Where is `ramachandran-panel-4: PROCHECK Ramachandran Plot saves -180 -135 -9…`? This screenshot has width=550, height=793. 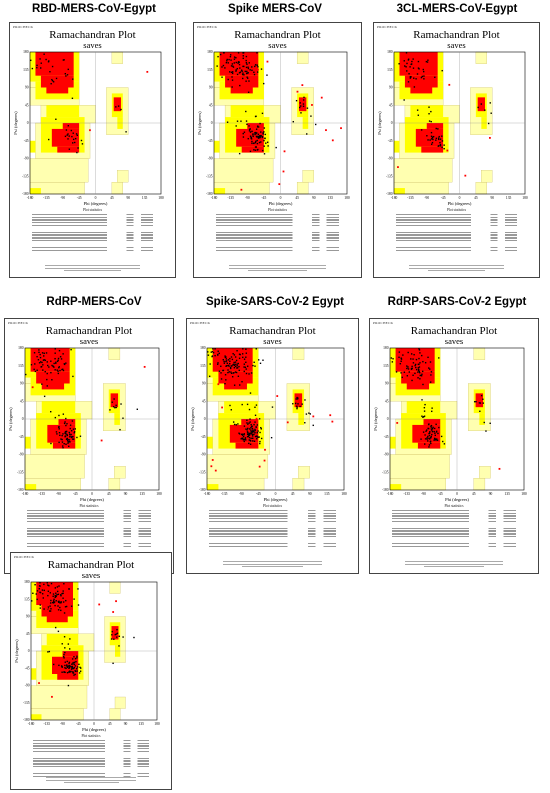 ramachandran-panel-4: PROCHECK Ramachandran Plot saves -180 -135 -9… is located at coordinates (89, 446).